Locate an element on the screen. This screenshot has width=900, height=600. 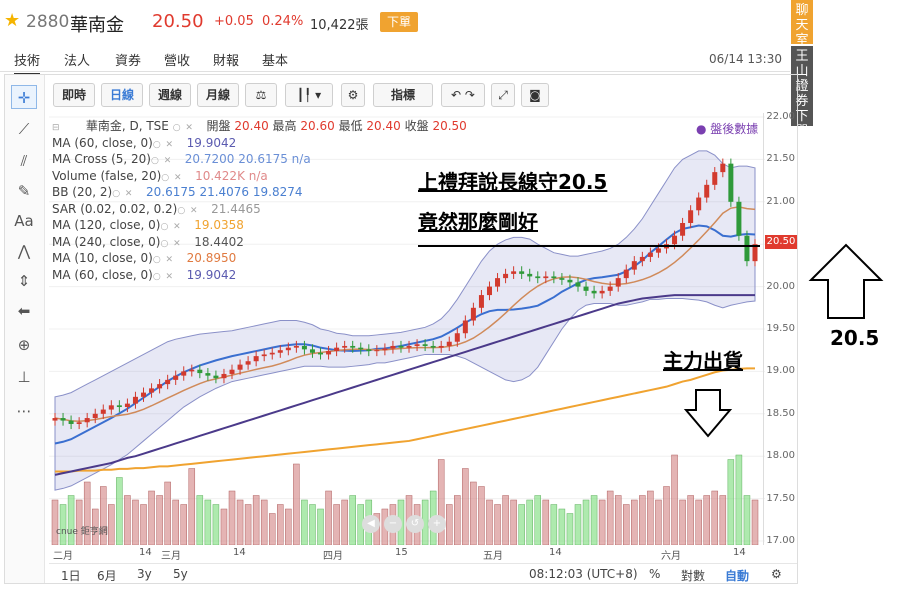
indicator-row: Volume (false, 20) ○ ✕ 10.422K n/a is located at coordinates (262, 176).